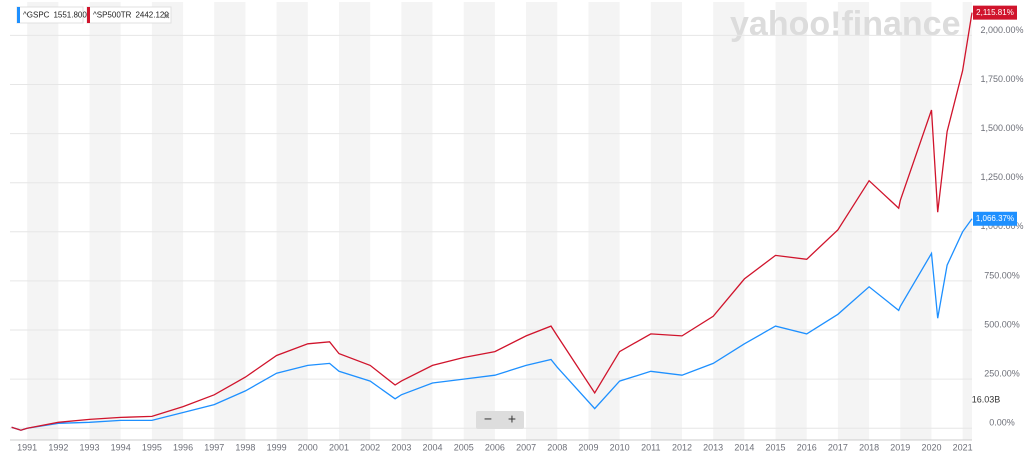 The width and height of the screenshot is (1024, 473). What do you see at coordinates (838, 447) in the screenshot?
I see `x-tick-label: 2017` at bounding box center [838, 447].